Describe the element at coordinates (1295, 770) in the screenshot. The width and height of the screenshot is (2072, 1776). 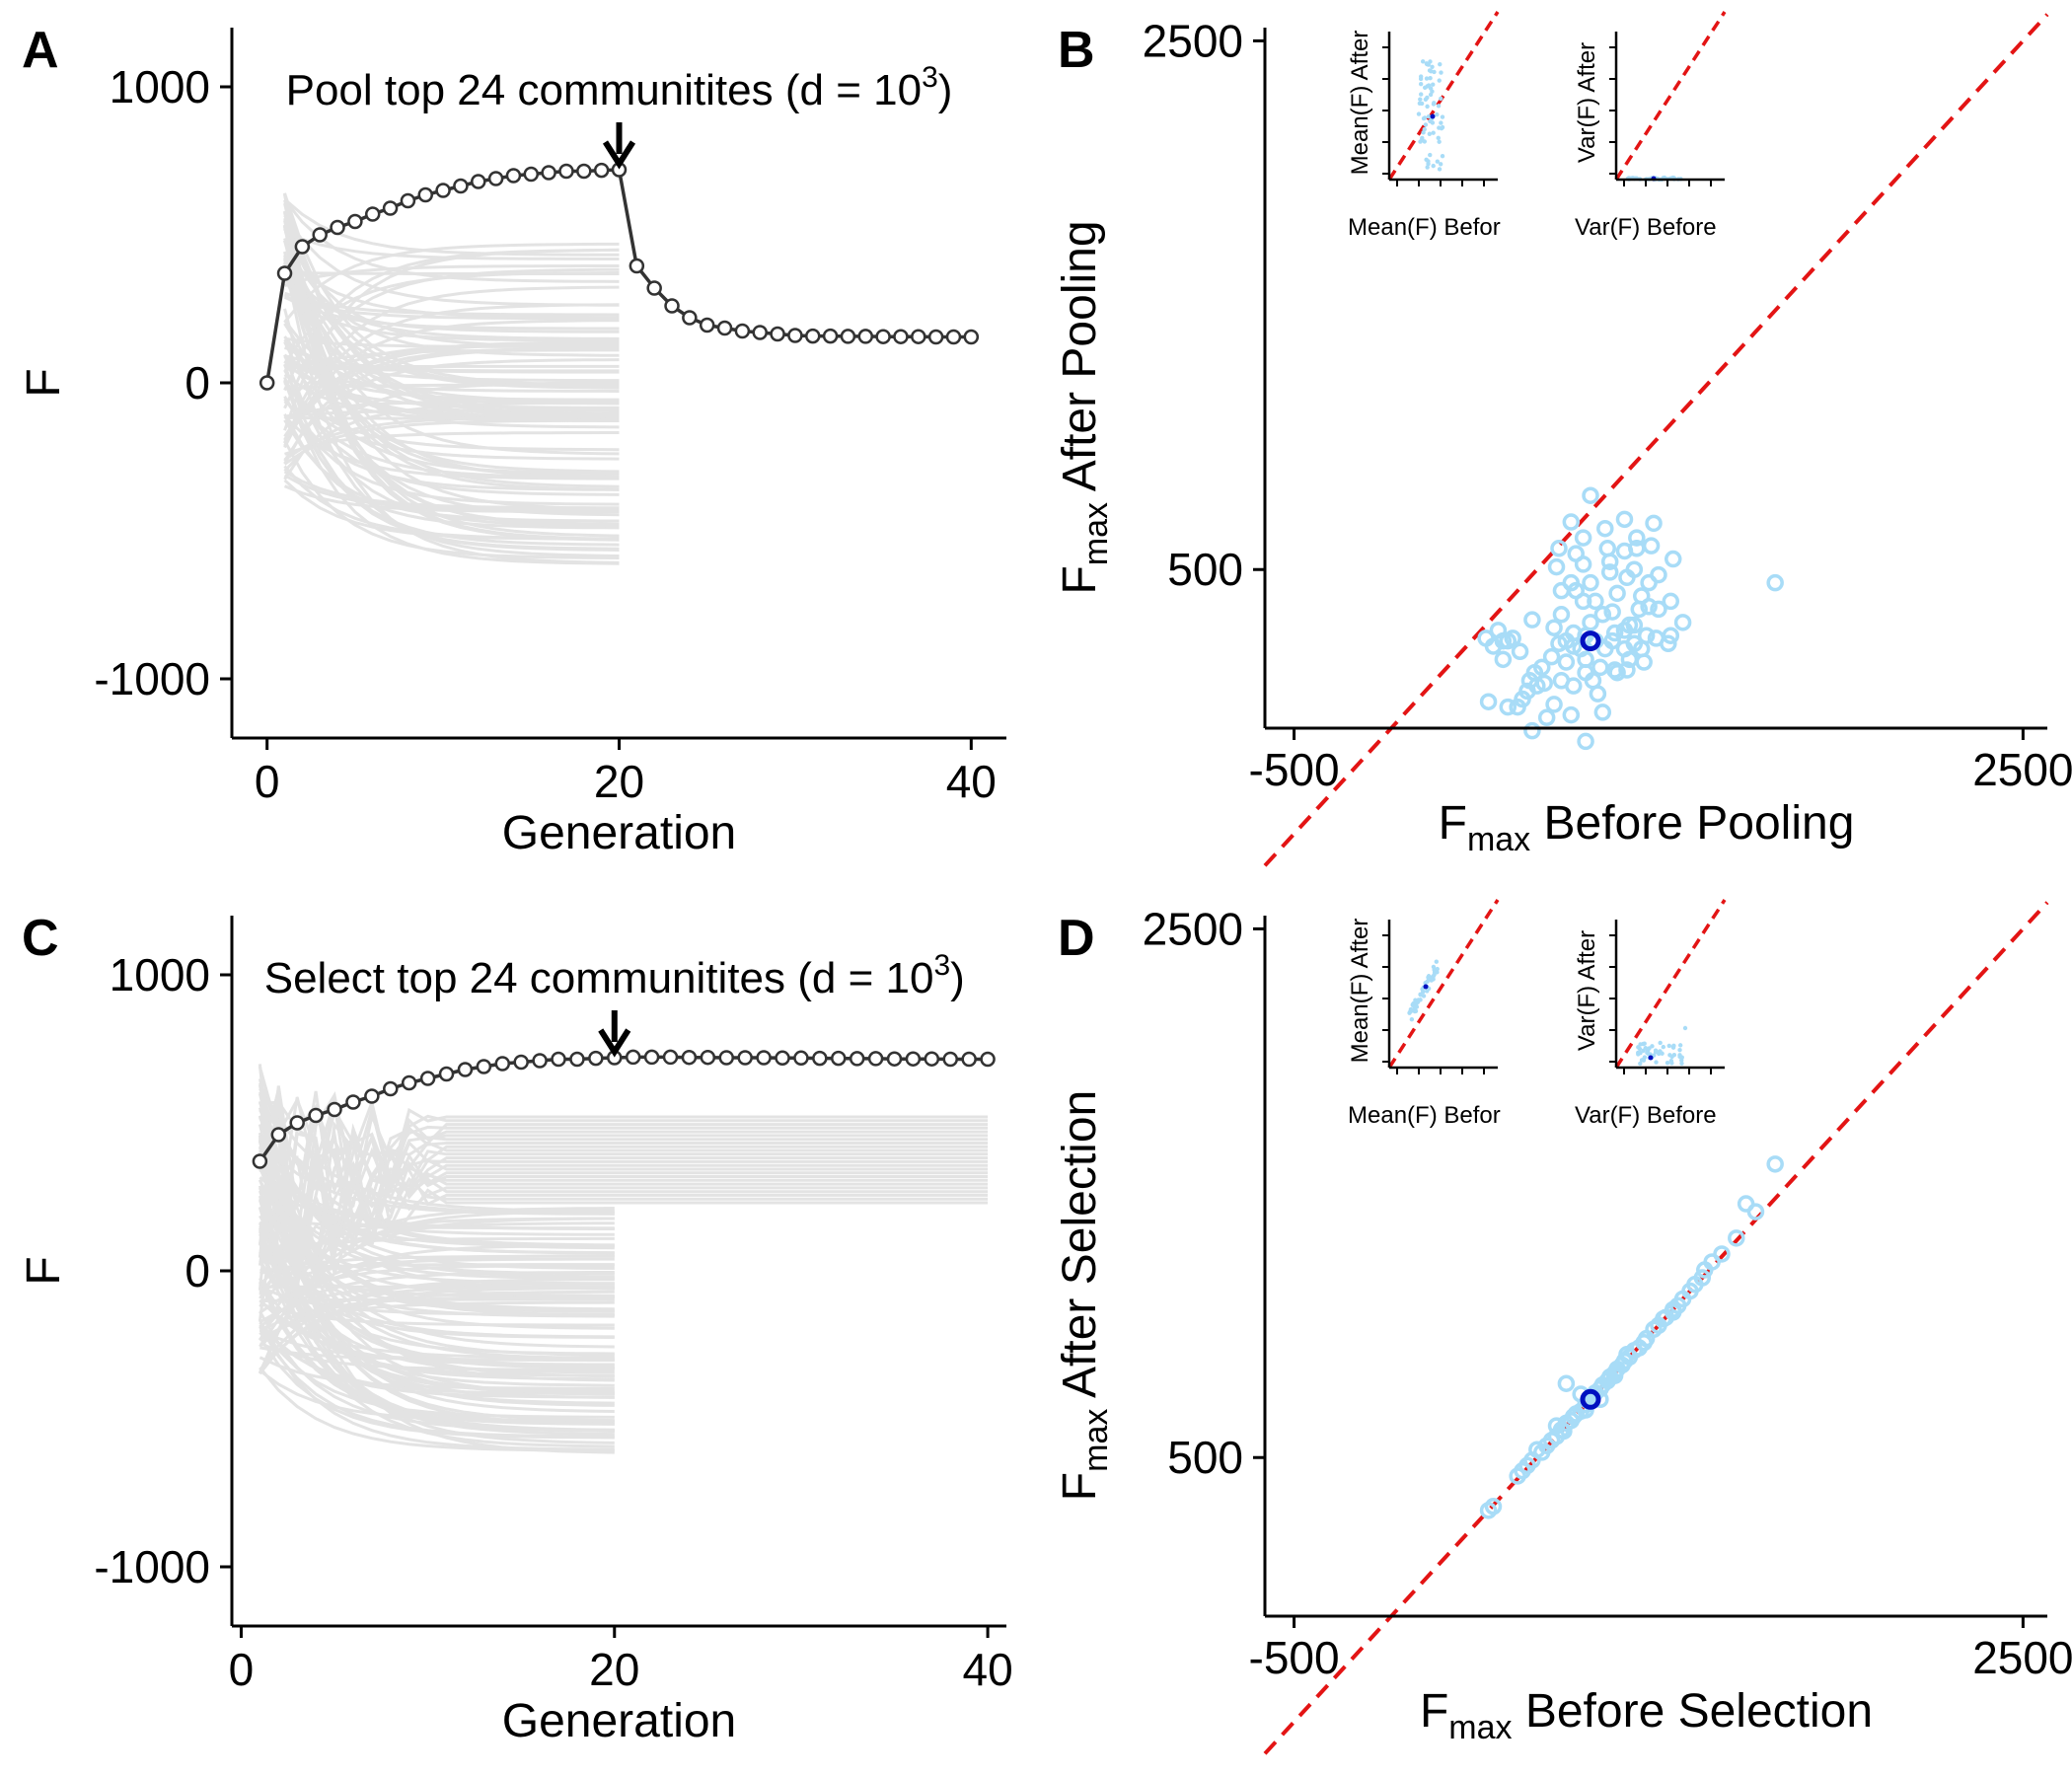
I see `x-tick-label: -500` at that location.